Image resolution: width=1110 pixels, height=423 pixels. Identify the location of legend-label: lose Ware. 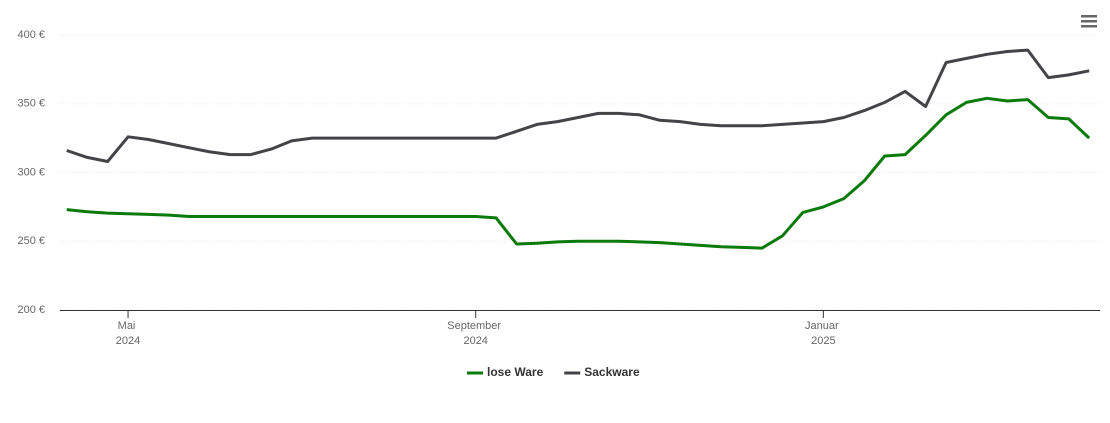
(515, 372).